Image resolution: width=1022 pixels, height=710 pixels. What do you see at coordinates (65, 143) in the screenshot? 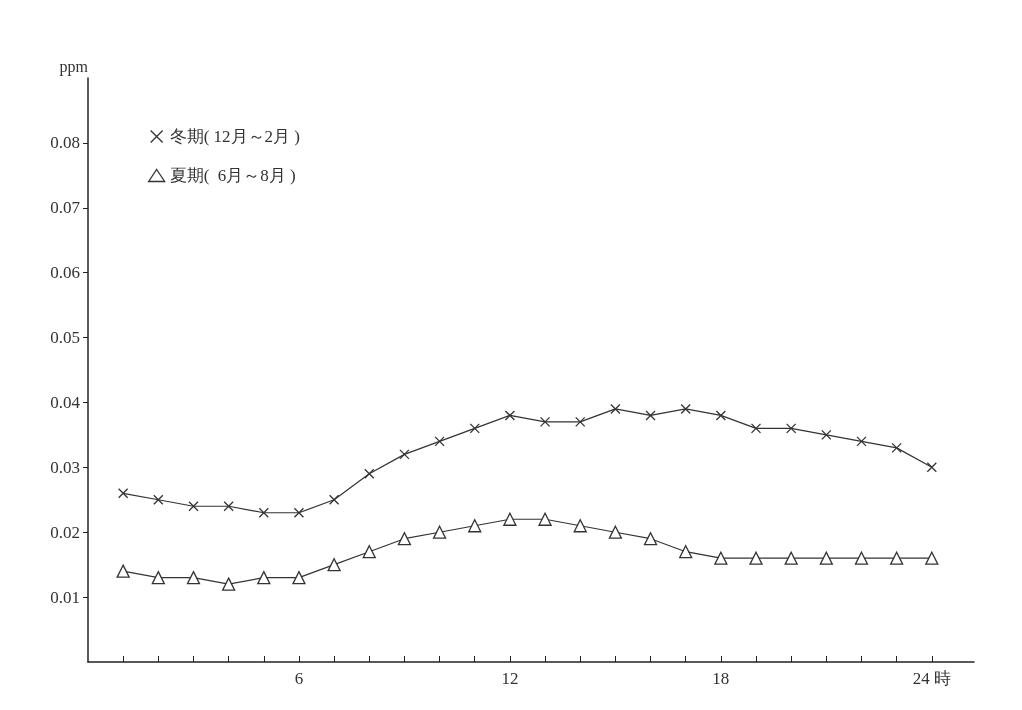
I see `y-tick-label: 0.08` at bounding box center [65, 143].